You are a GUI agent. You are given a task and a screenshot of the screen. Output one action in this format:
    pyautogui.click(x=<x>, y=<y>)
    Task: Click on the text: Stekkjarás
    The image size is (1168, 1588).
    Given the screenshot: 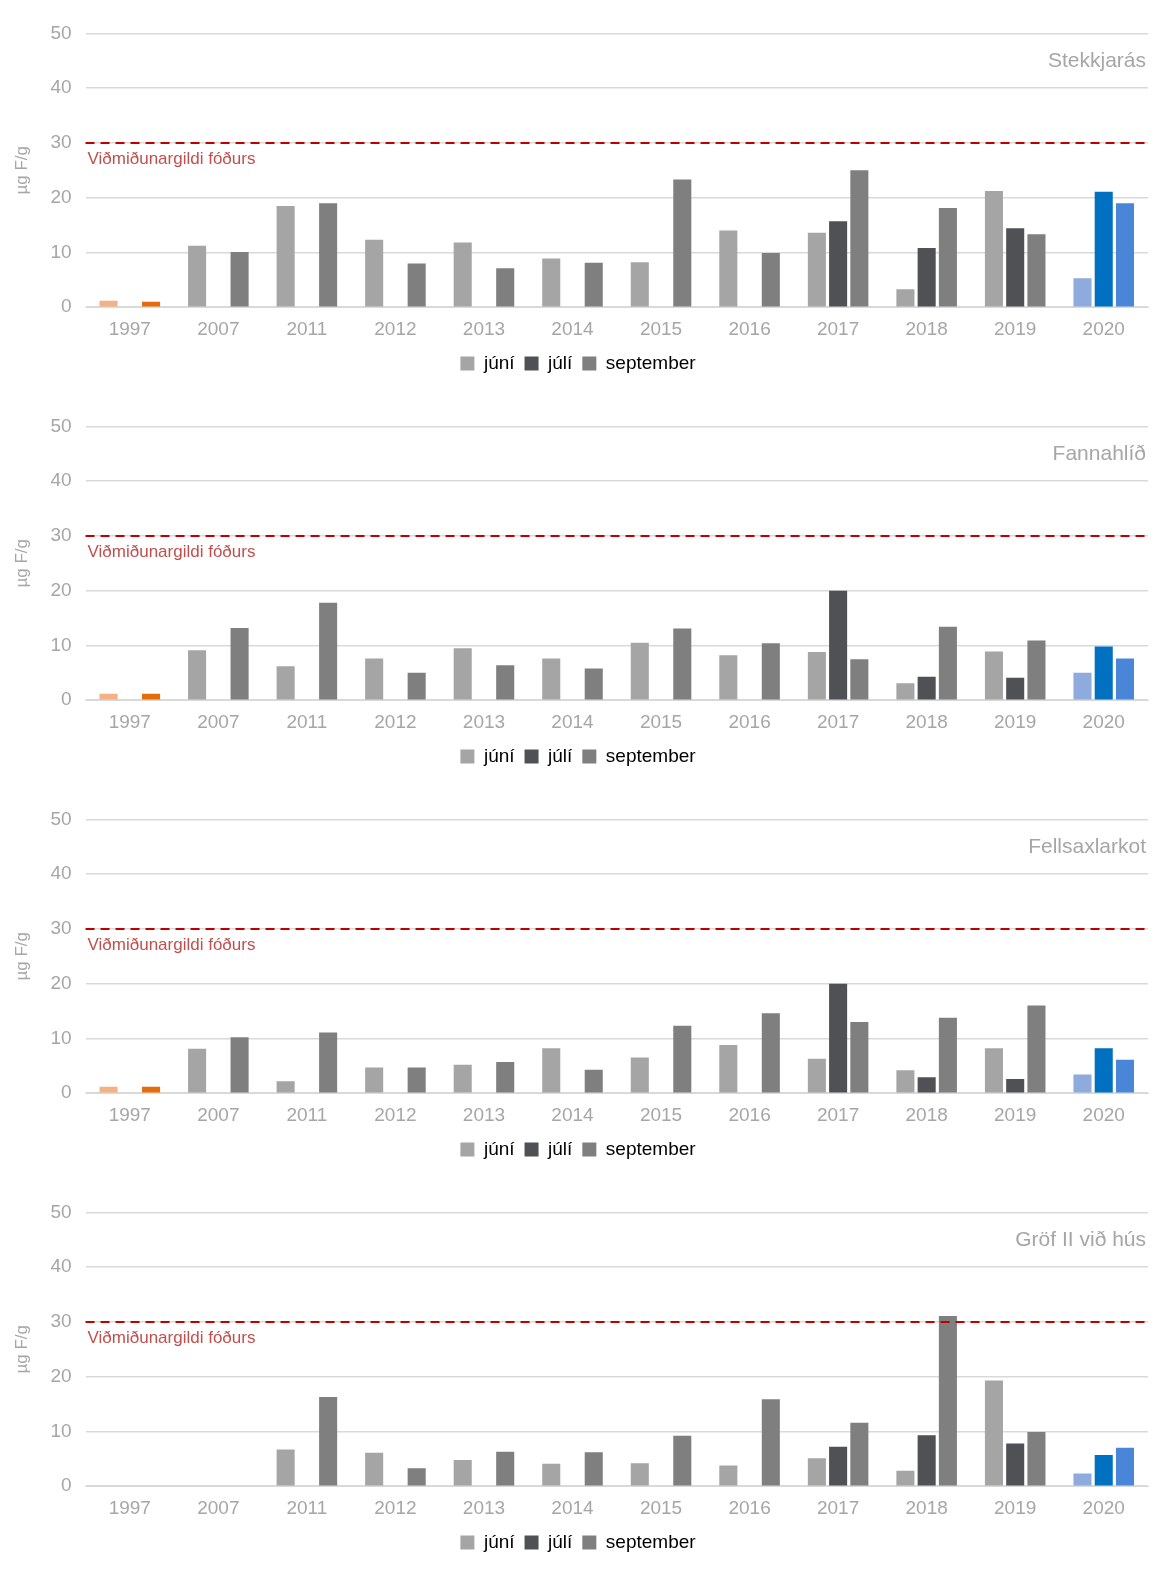 What is the action you would take?
    pyautogui.click(x=1096, y=59)
    